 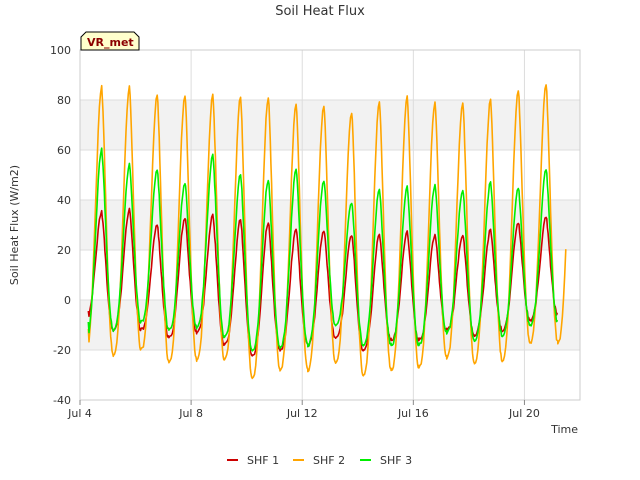 I want to click on station-badge: VR_met, so click(x=110, y=41).